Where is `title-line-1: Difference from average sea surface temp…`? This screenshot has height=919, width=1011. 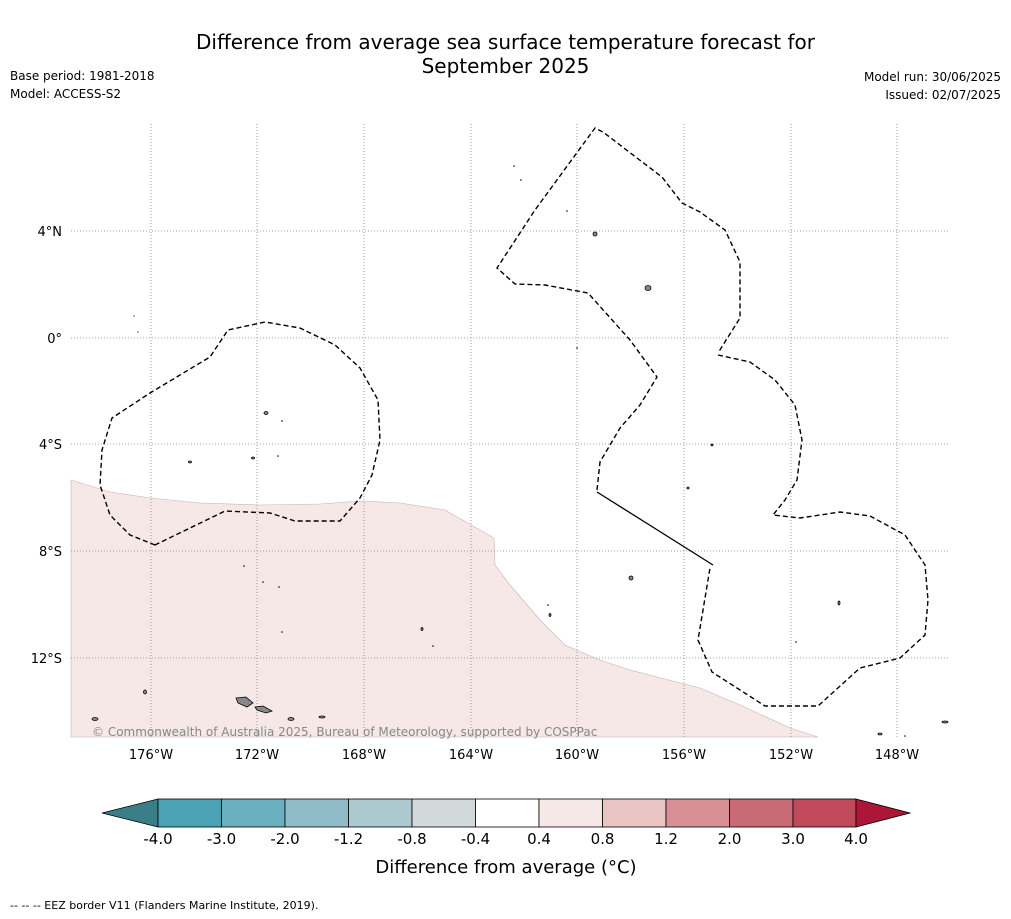
title-line-1: Difference from average sea surface temp… is located at coordinates (505, 42).